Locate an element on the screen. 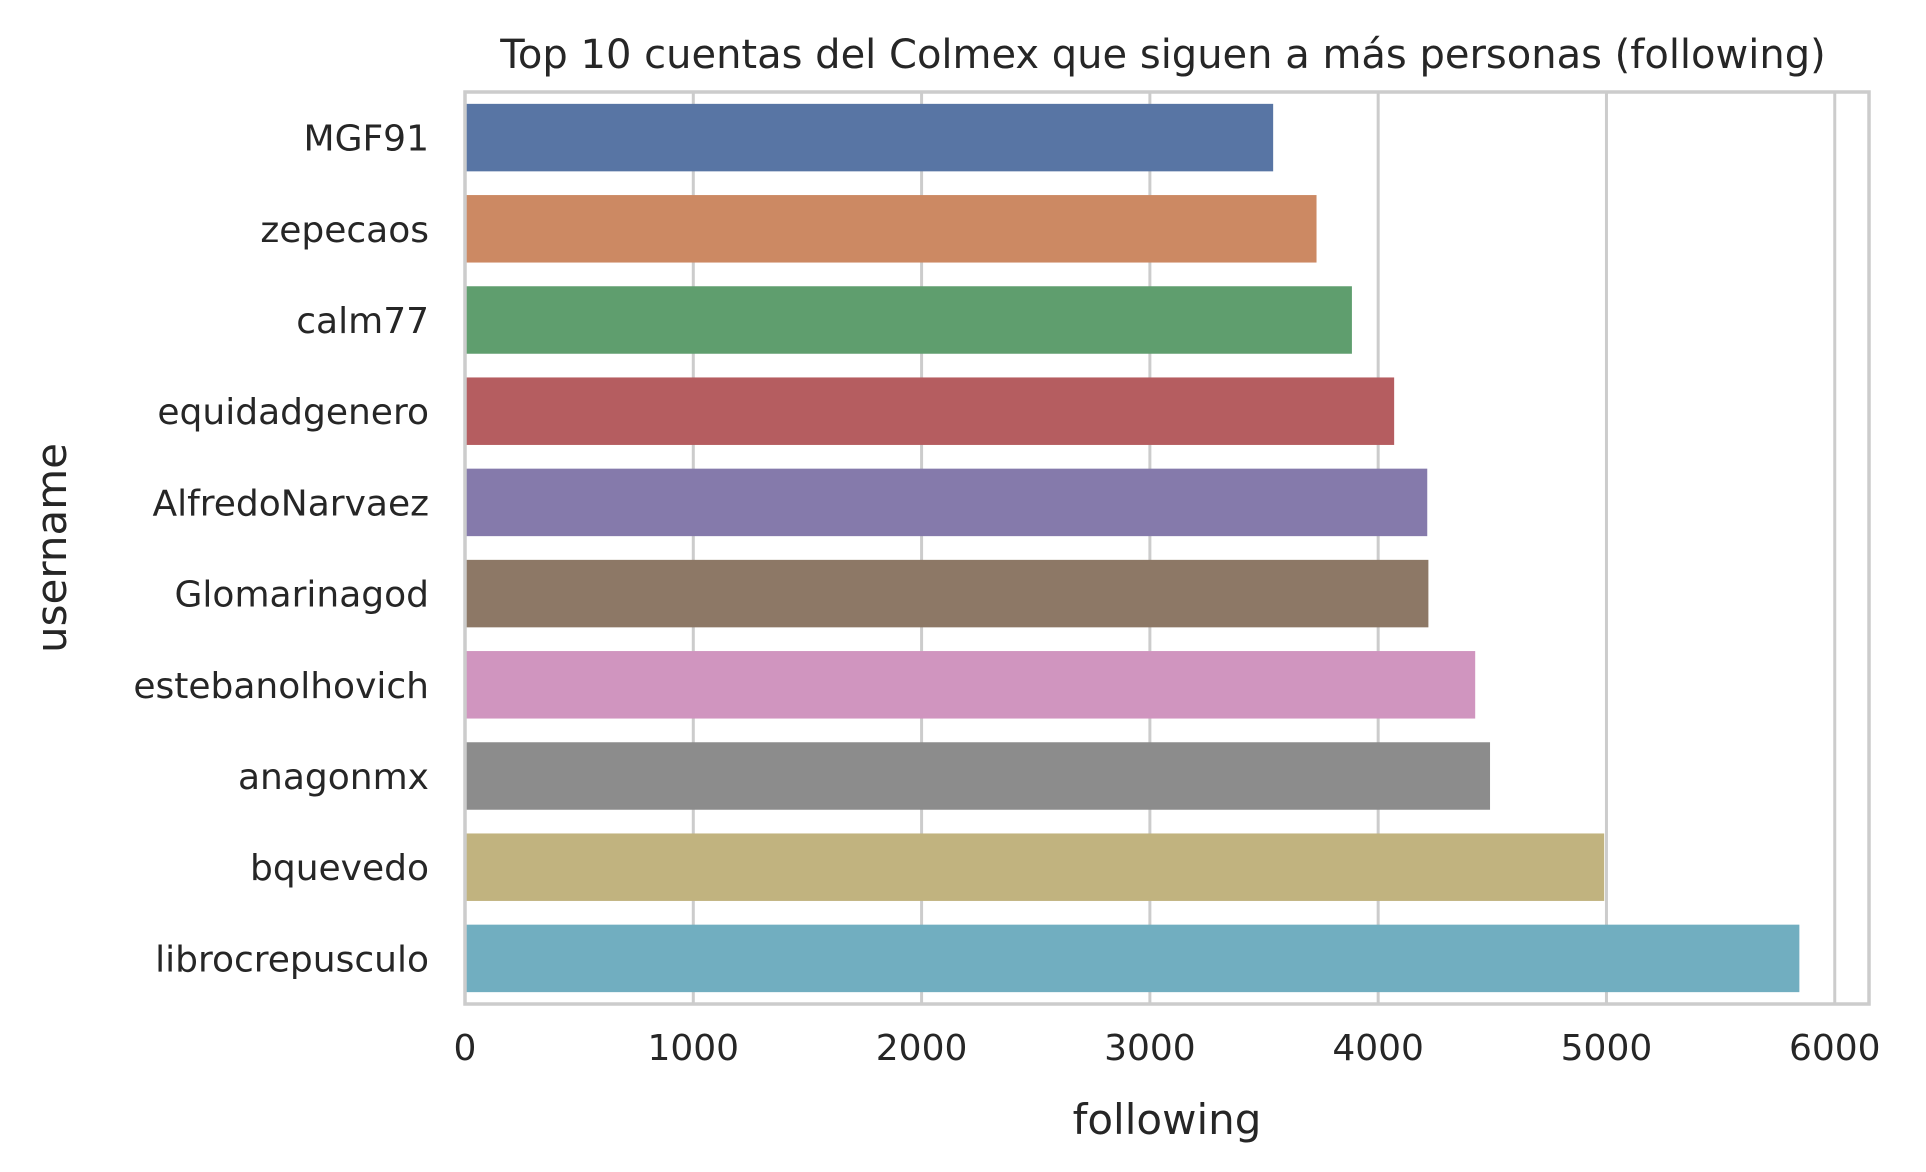  bar-bquevedo is located at coordinates (1035, 867).